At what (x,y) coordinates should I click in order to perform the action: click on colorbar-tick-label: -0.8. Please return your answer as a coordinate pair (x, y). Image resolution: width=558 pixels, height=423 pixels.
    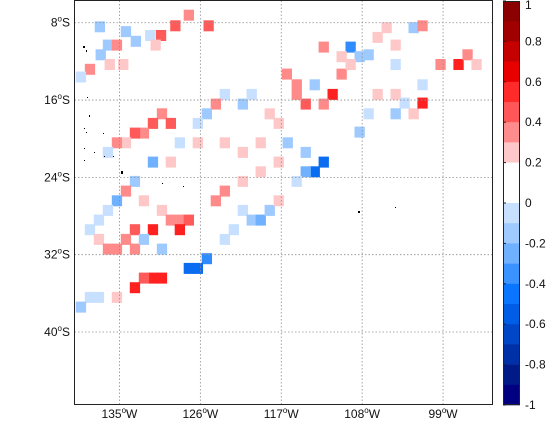
    Looking at the image, I should click on (535, 365).